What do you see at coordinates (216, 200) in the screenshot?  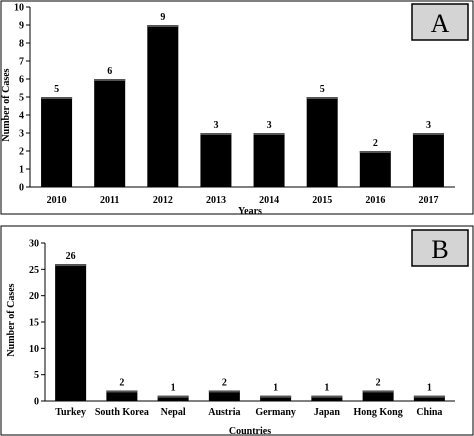 I see `panel-a-category-label: 2013` at bounding box center [216, 200].